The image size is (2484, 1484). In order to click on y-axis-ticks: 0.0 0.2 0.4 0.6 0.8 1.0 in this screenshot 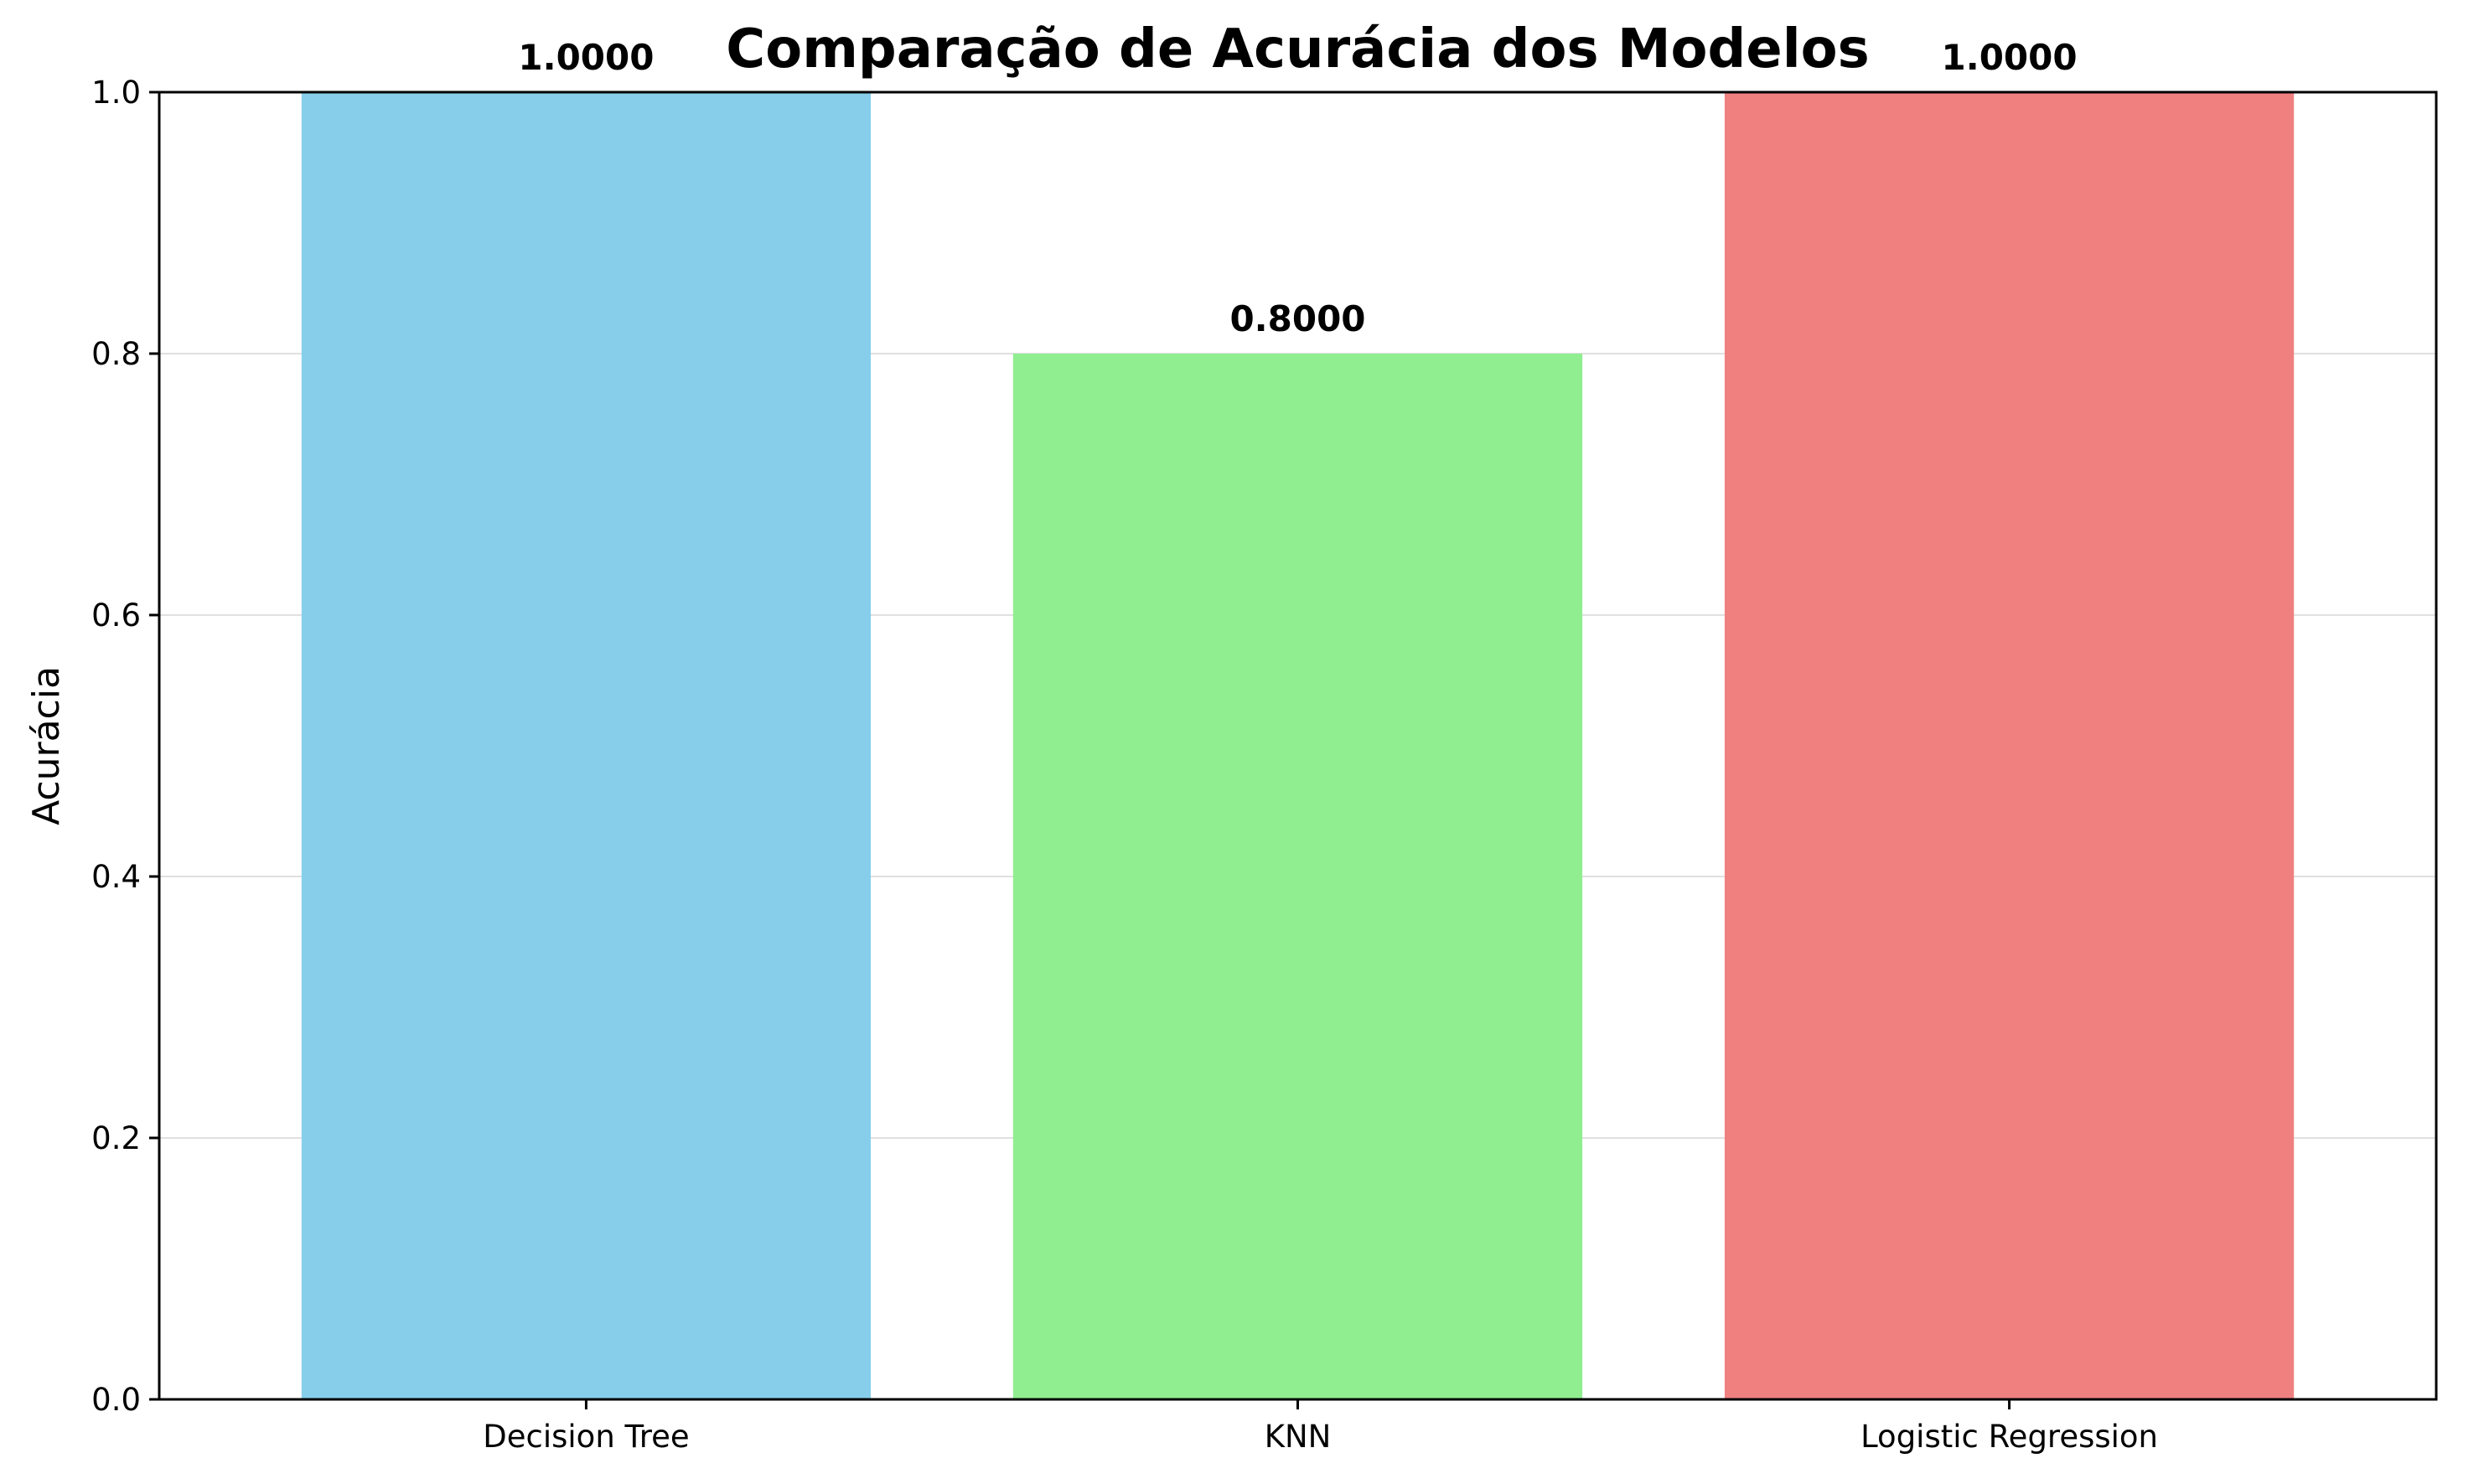, I will do `click(125, 746)`.